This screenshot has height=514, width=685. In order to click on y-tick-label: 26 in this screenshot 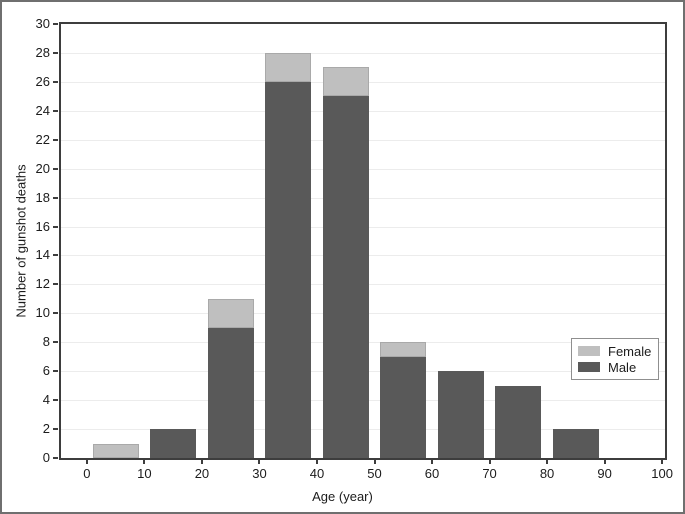, I will do `click(42, 81)`.